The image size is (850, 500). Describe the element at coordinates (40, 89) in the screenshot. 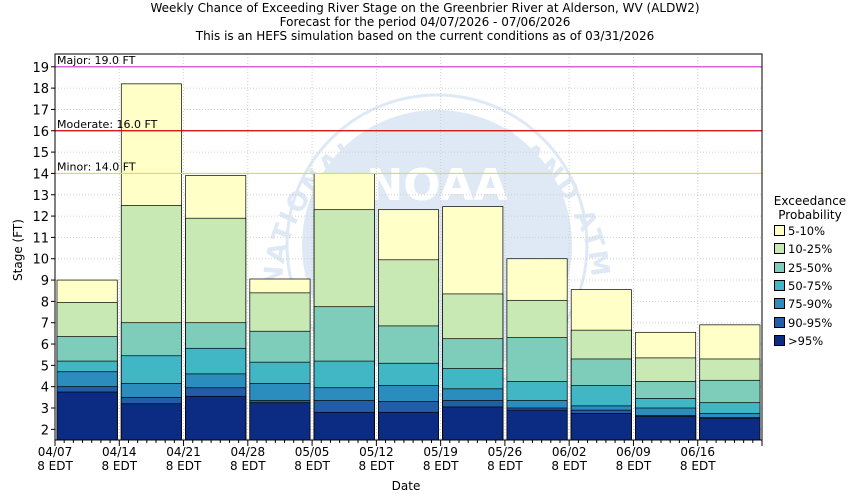

I see `y-tick-label: 18` at that location.